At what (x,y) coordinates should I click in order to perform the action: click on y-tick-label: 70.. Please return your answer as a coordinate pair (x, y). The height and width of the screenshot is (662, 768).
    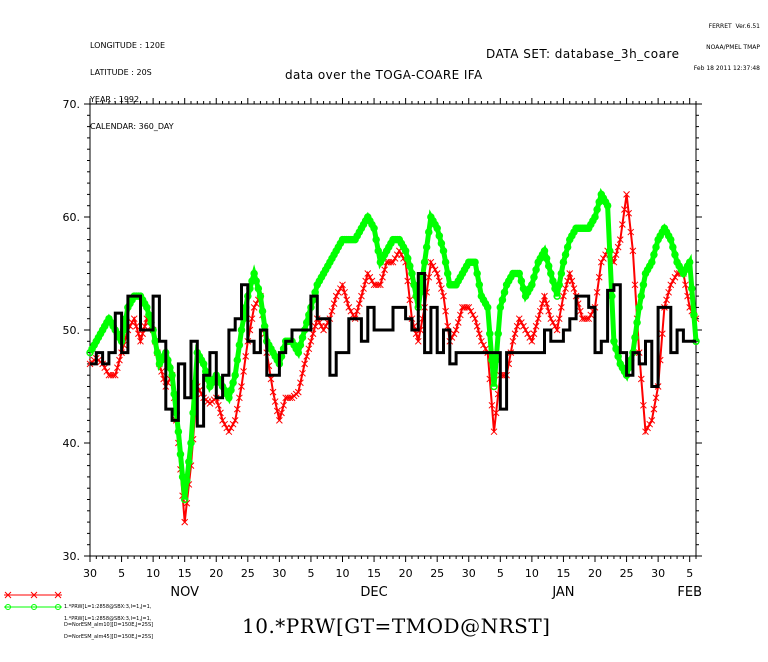
    Looking at the image, I should click on (72, 104).